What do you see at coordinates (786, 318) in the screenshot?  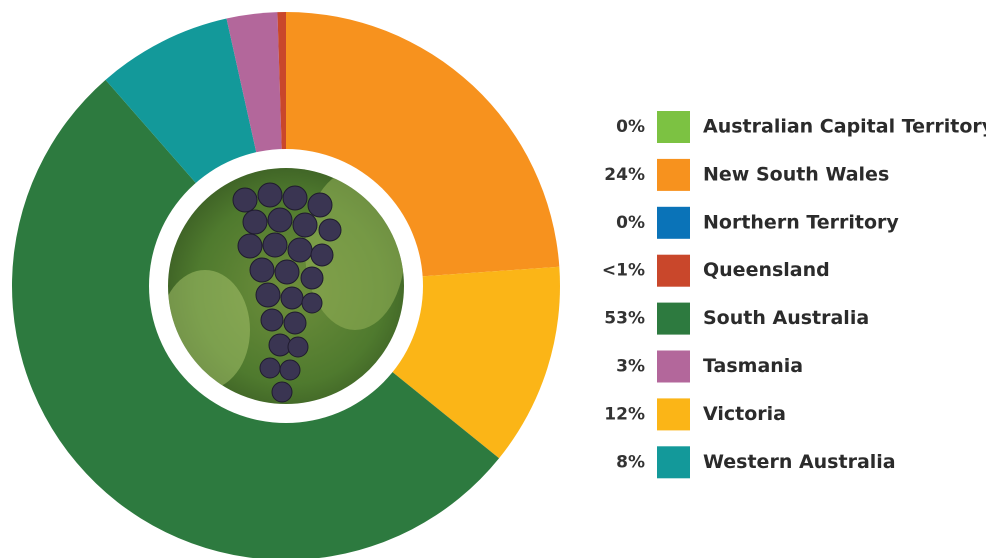 I see `legend-label: South Australia` at bounding box center [786, 318].